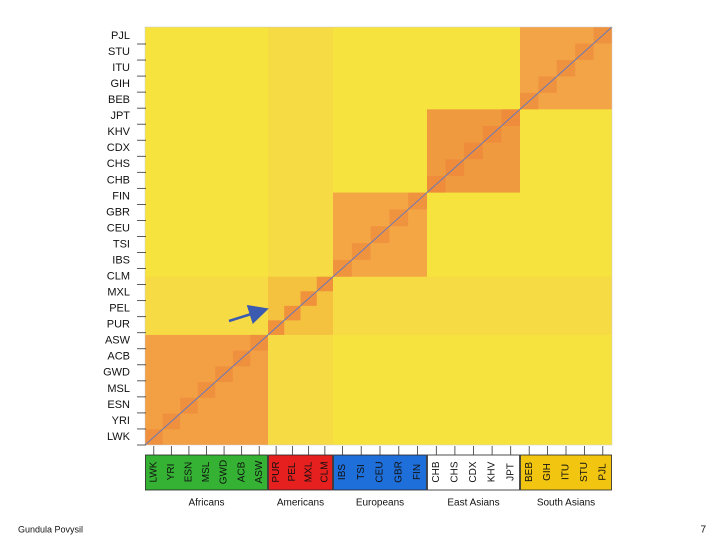  I want to click on row-label: PJL, so click(120, 36).